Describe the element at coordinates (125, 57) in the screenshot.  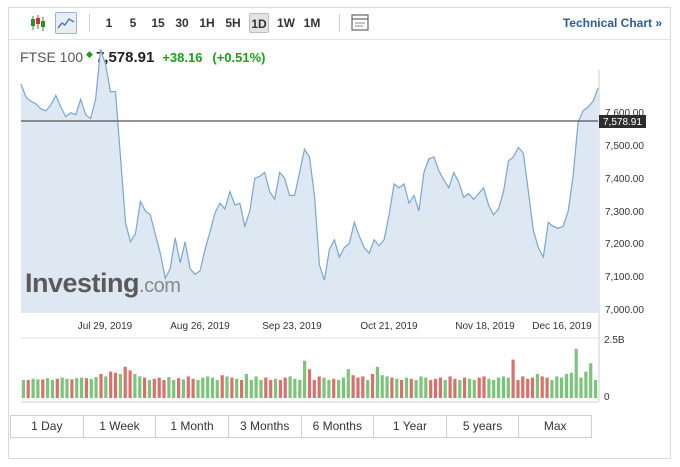
I see `last-price: 7,578.91` at that location.